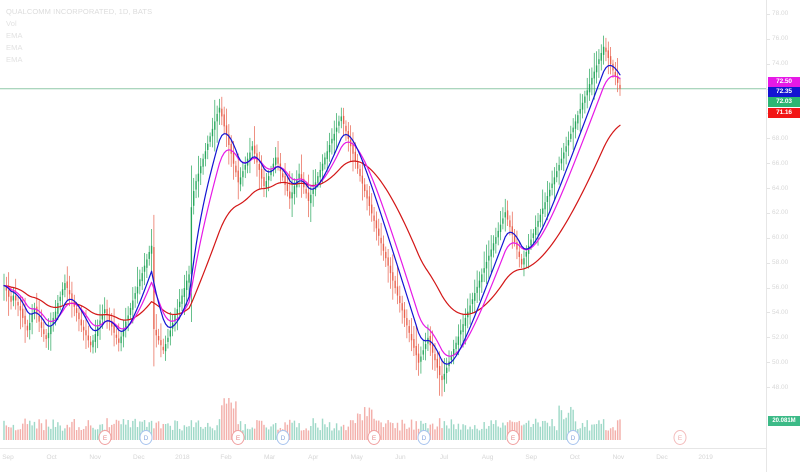  Describe the element at coordinates (780, 288) in the screenshot. I see `price-tick-label: 56.00` at that location.